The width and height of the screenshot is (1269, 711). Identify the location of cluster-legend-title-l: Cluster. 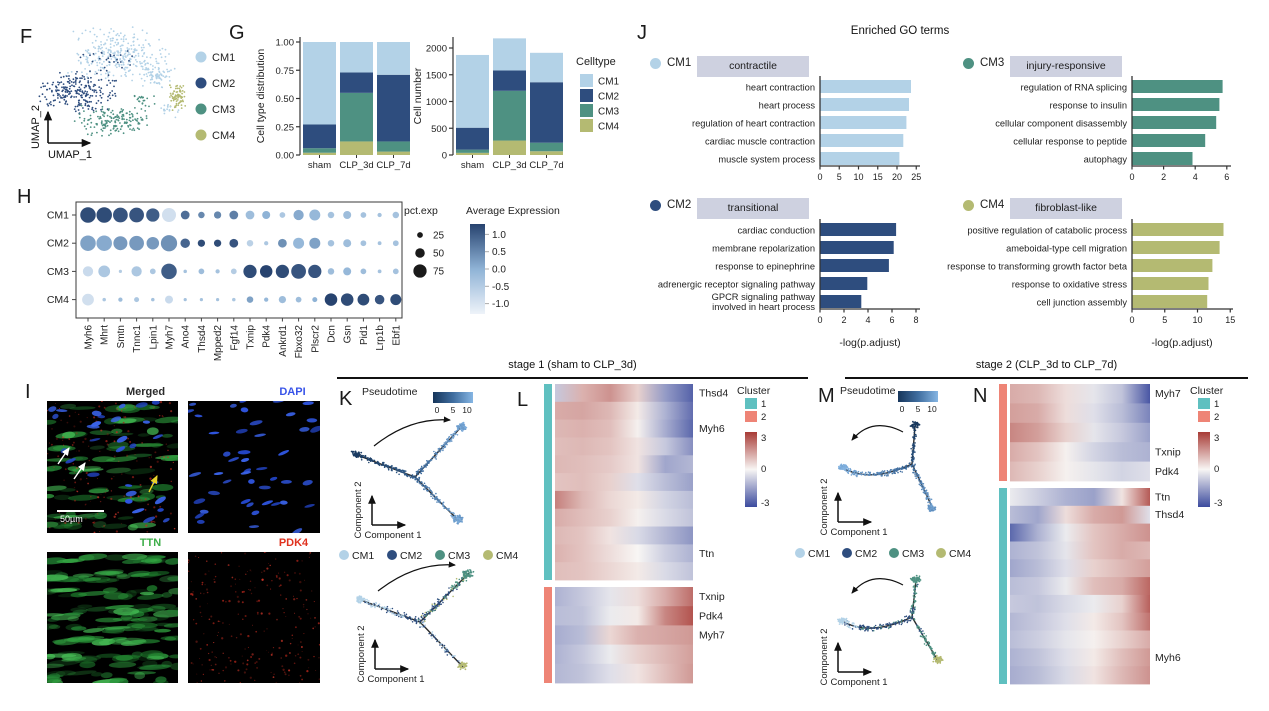
(754, 391).